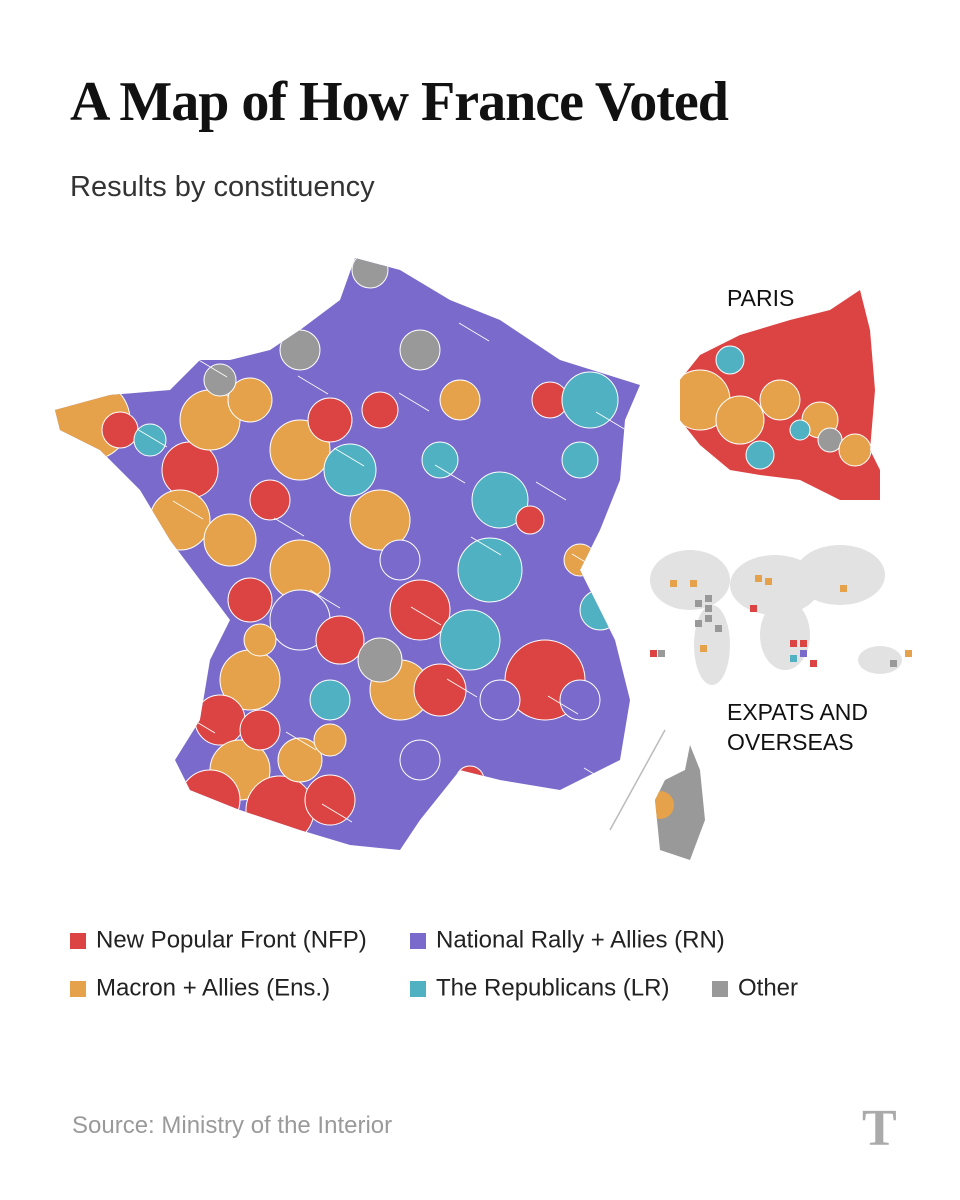 The width and height of the screenshot is (960, 1200). Describe the element at coordinates (399, 102) in the screenshot. I see `title: A Map of How France Voted` at that location.